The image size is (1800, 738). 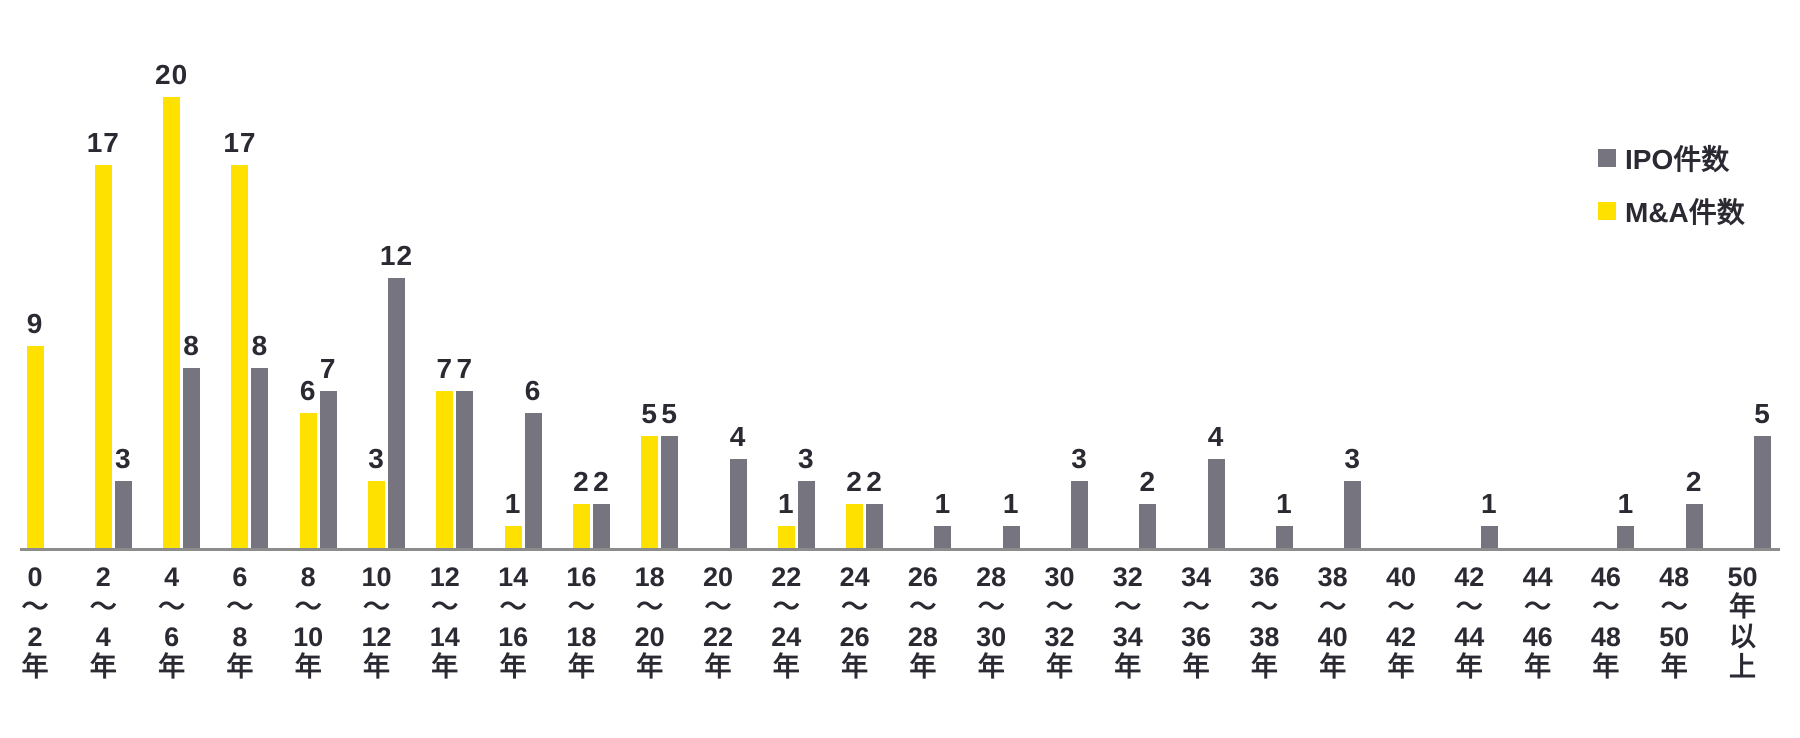 What do you see at coordinates (465, 368) in the screenshot?
I see `data-label-ipo-6: 7` at bounding box center [465, 368].